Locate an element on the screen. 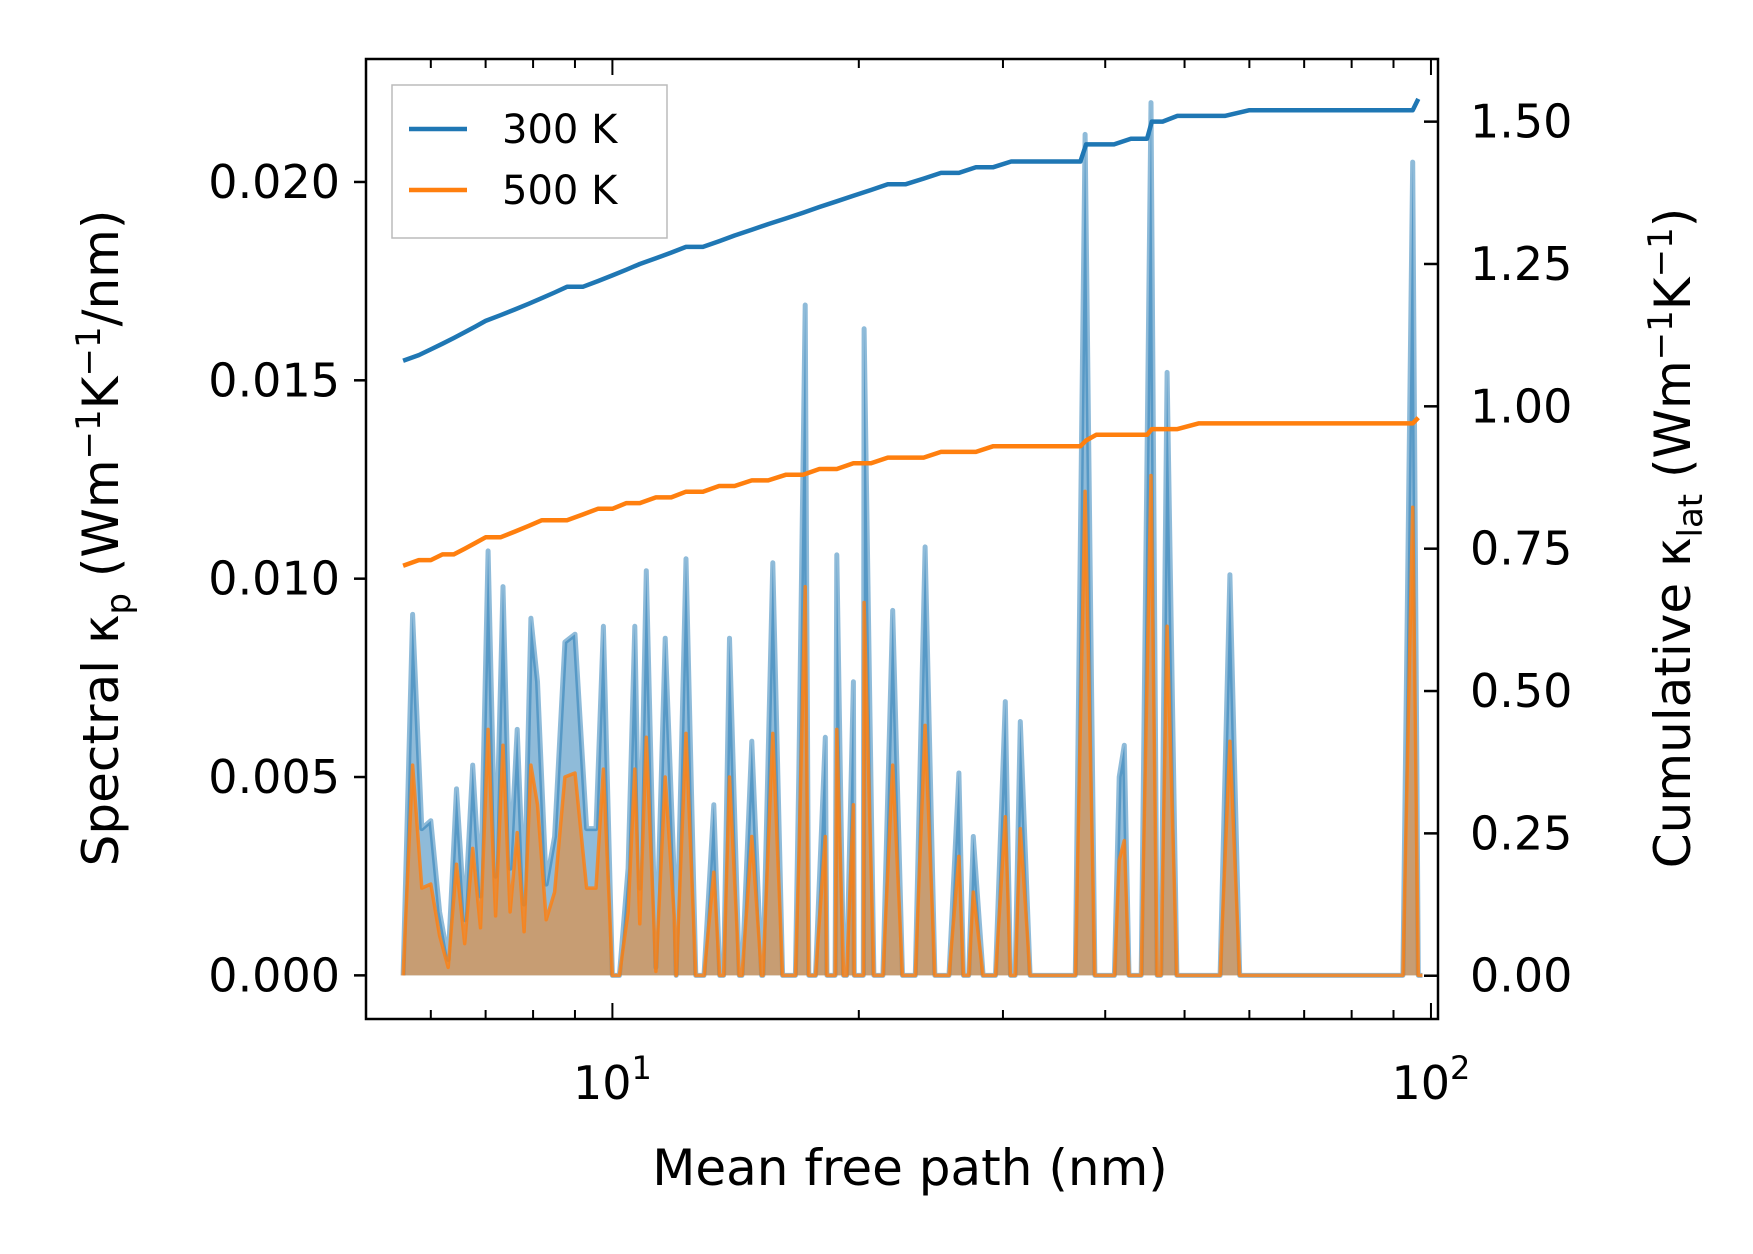  legend-label-500k: 500 K is located at coordinates (560, 191).